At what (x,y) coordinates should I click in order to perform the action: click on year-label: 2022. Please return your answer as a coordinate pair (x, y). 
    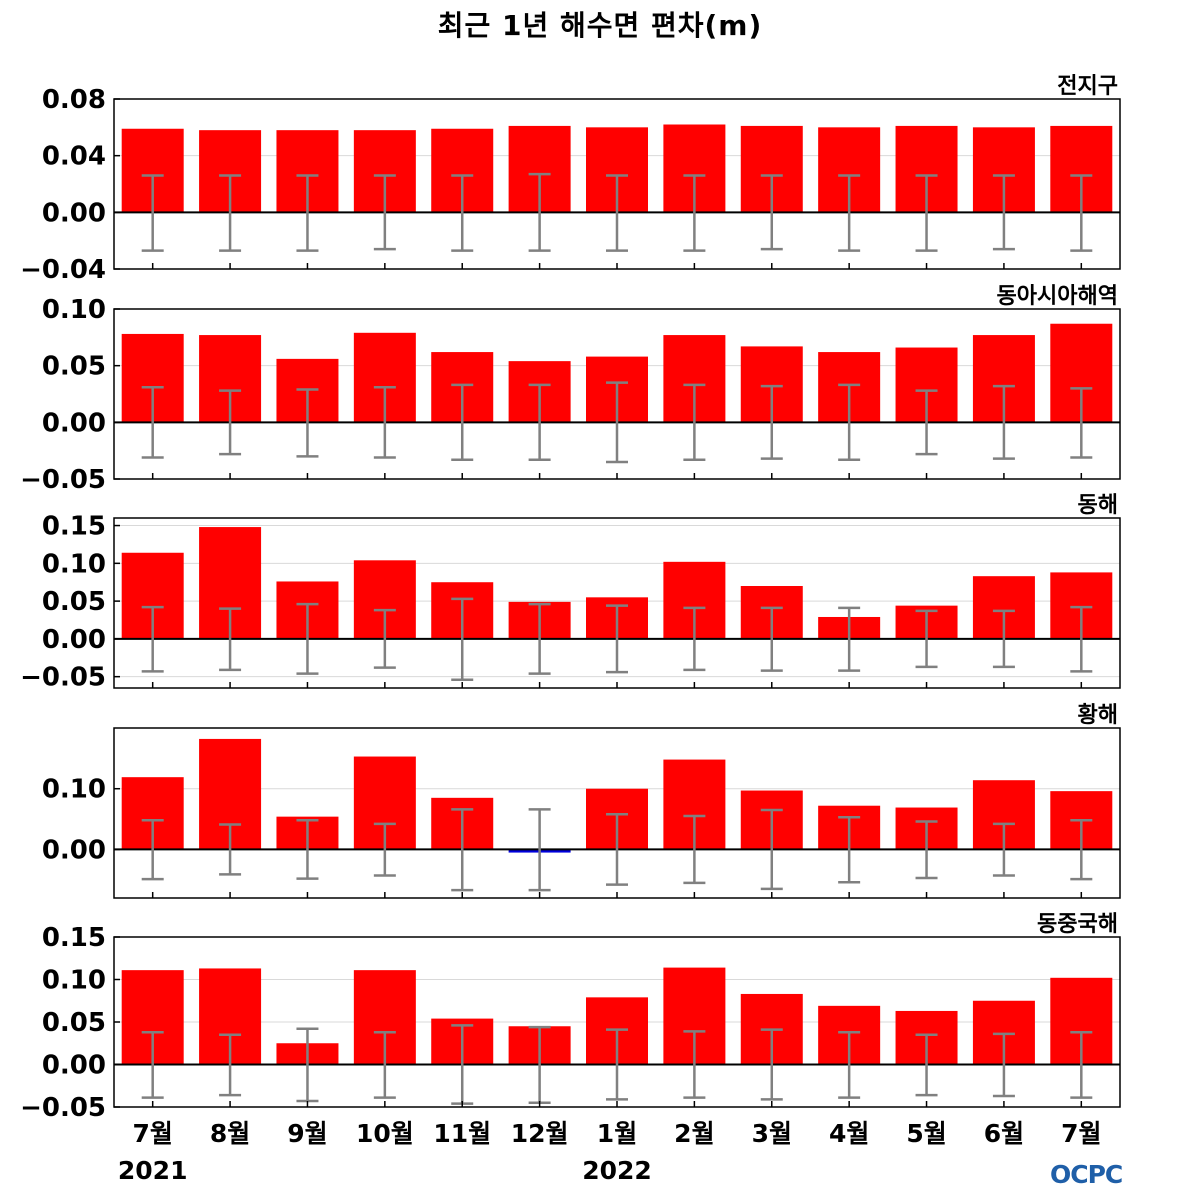
    Looking at the image, I should click on (617, 1170).